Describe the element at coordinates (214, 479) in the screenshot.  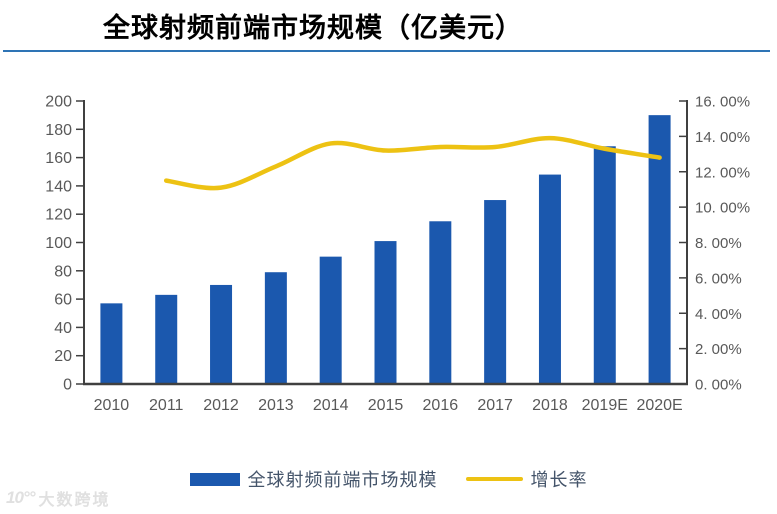
I see `bar-series-swatch` at that location.